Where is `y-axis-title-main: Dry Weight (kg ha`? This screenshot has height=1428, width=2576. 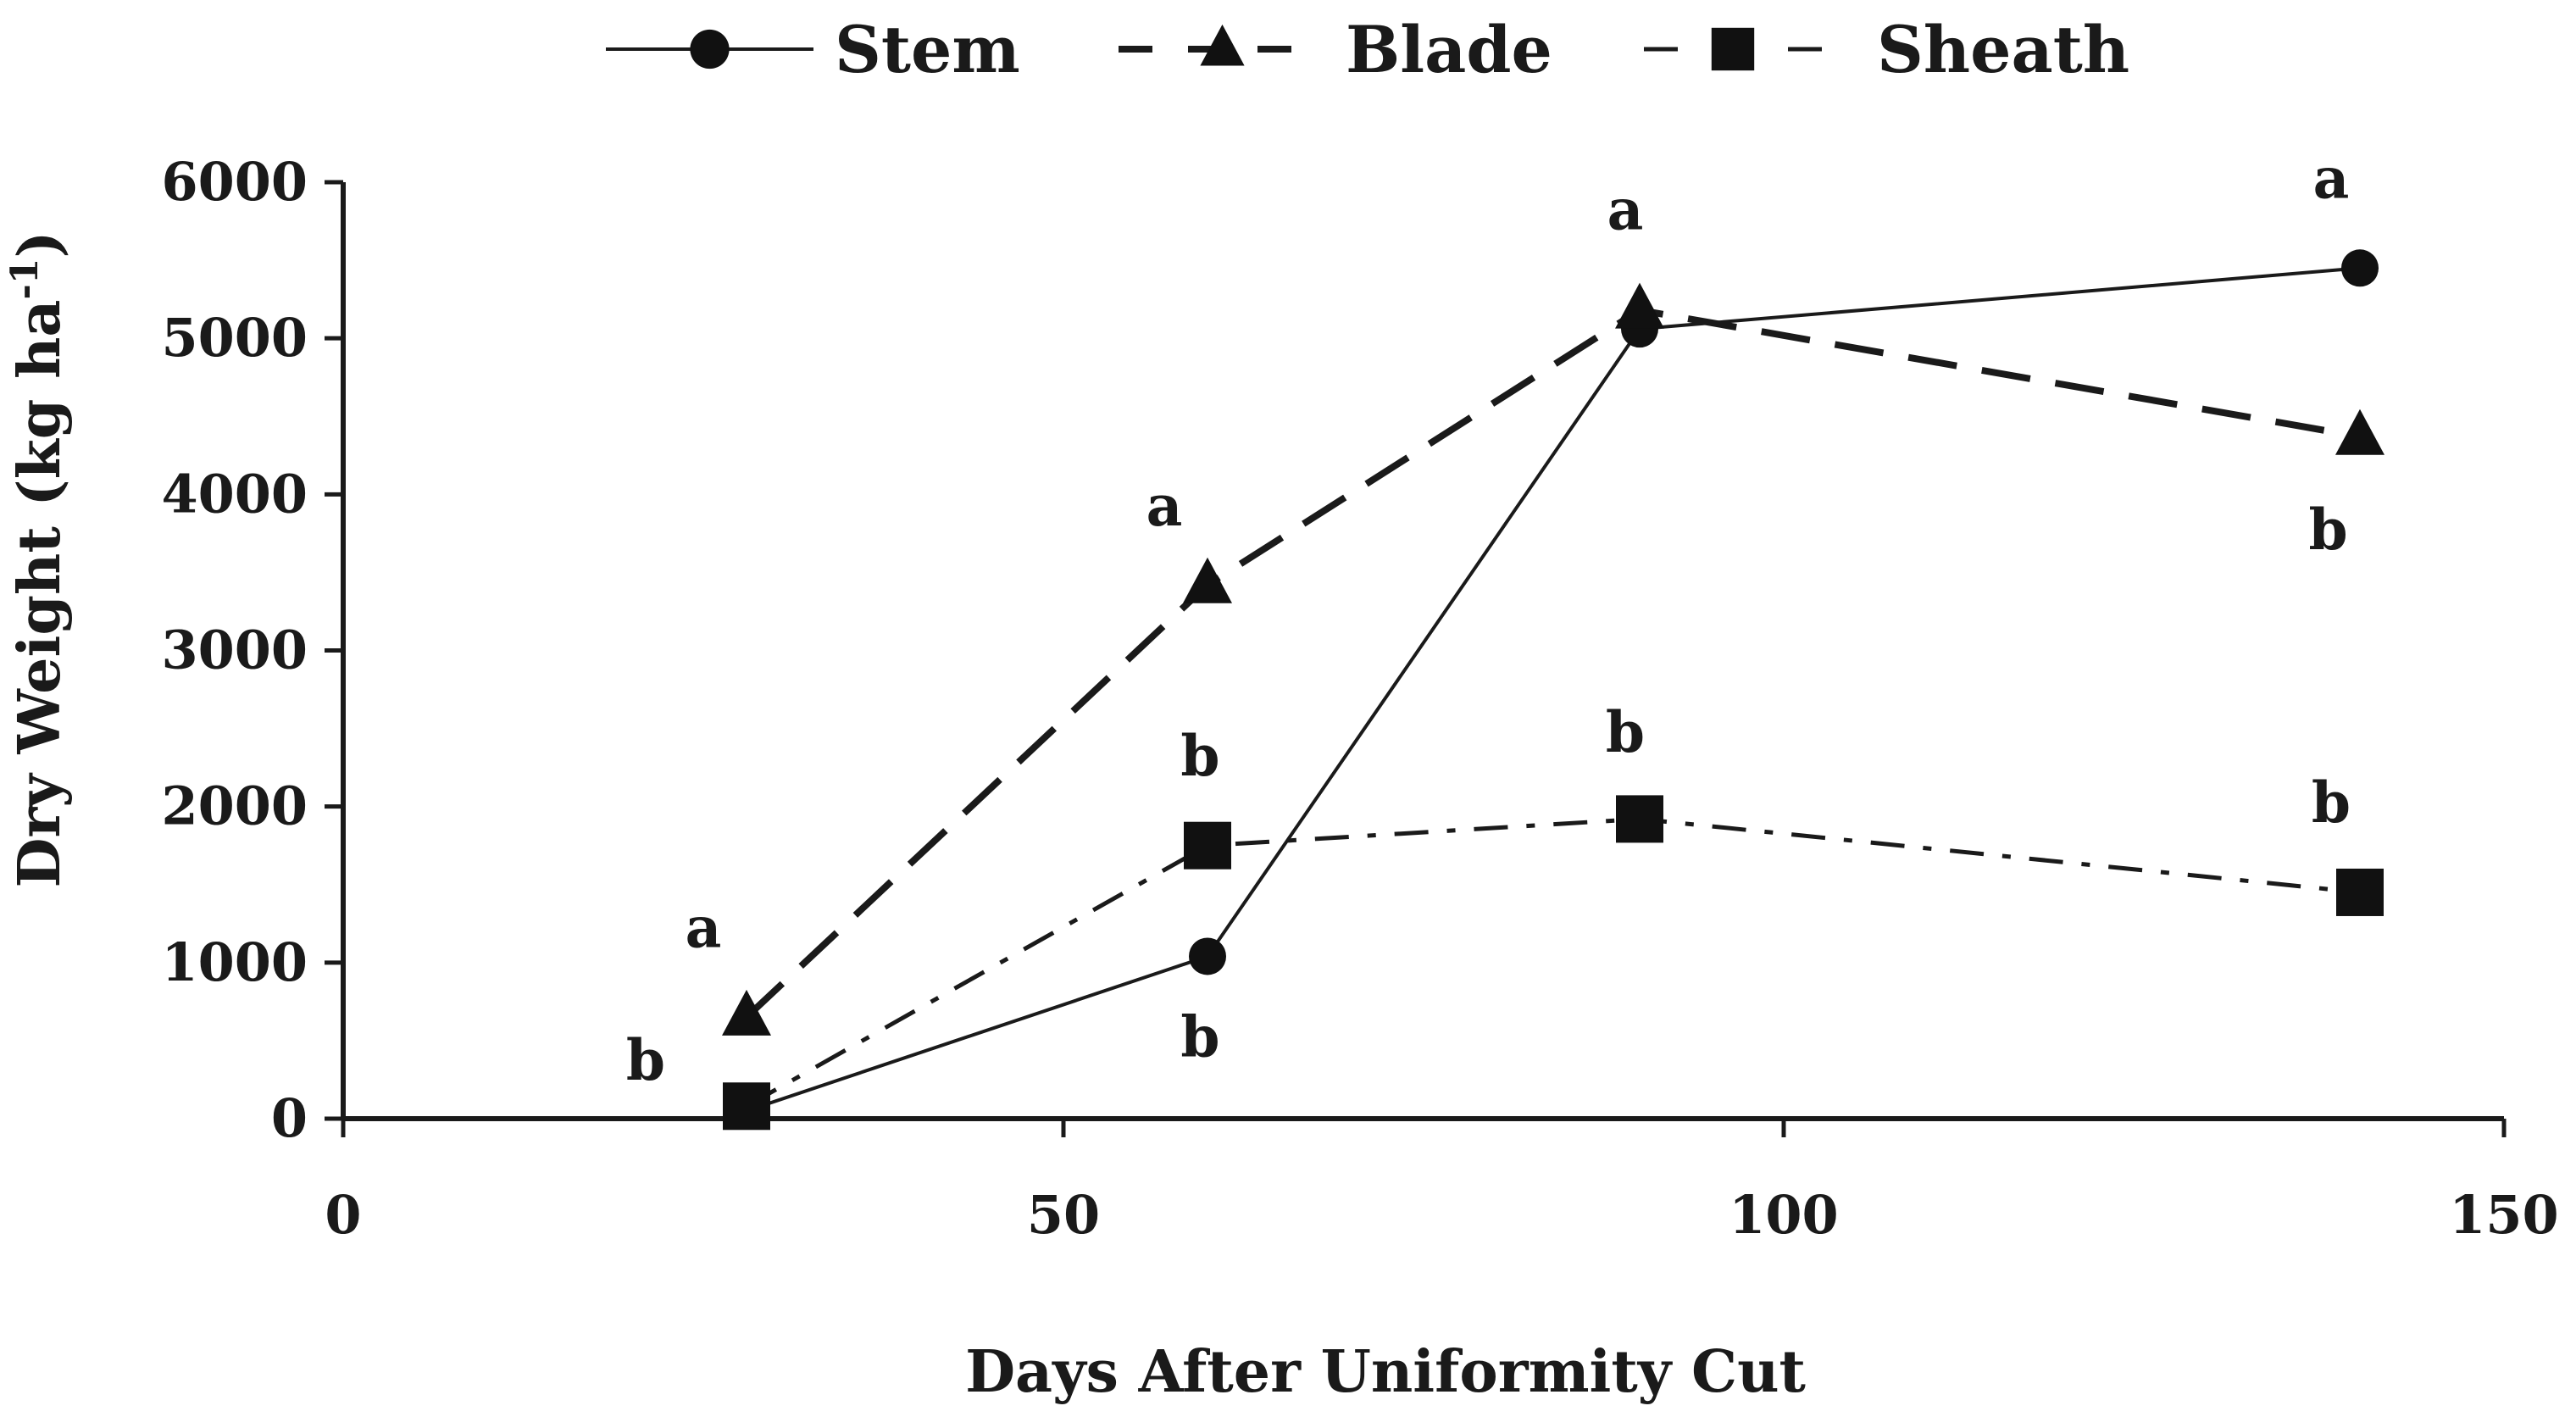
y-axis-title-main: Dry Weight (kg ha is located at coordinates (40, 594).